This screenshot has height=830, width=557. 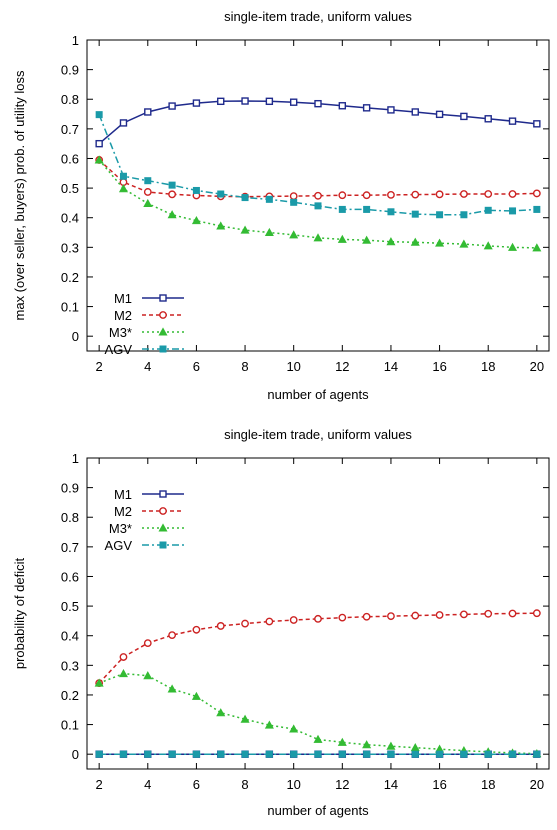 I want to click on x-tick-label: 18, so click(x=488, y=784).